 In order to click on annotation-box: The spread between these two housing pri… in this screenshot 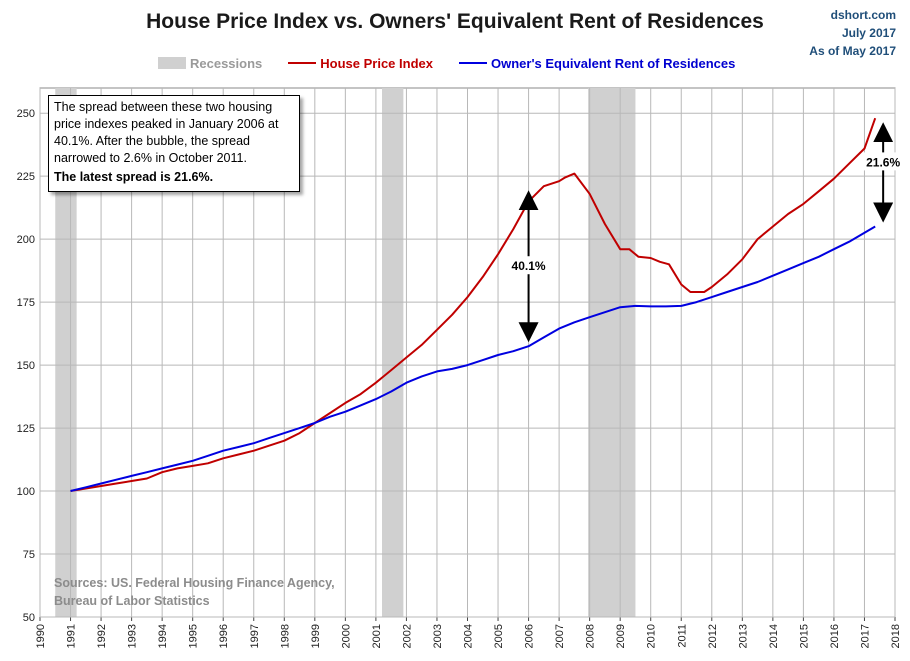, I will do `click(174, 143)`.